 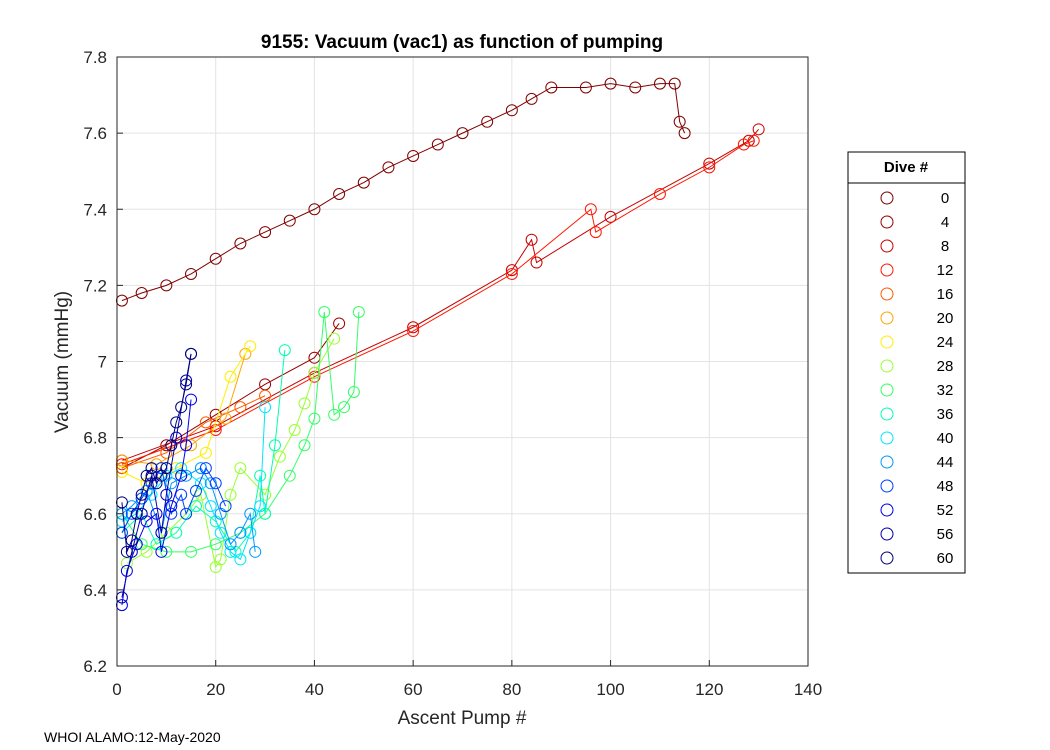 What do you see at coordinates (95, 514) in the screenshot?
I see `y-tick-label: 6.6` at bounding box center [95, 514].